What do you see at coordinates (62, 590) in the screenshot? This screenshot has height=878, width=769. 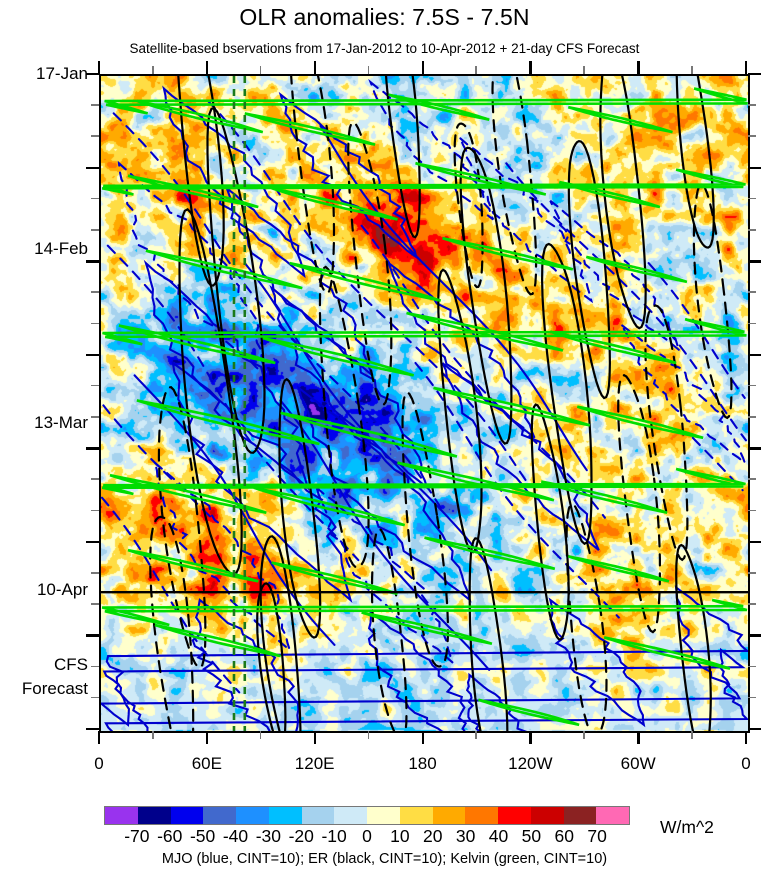 I see `y-axis-tick-label: 10-Apr` at bounding box center [62, 590].